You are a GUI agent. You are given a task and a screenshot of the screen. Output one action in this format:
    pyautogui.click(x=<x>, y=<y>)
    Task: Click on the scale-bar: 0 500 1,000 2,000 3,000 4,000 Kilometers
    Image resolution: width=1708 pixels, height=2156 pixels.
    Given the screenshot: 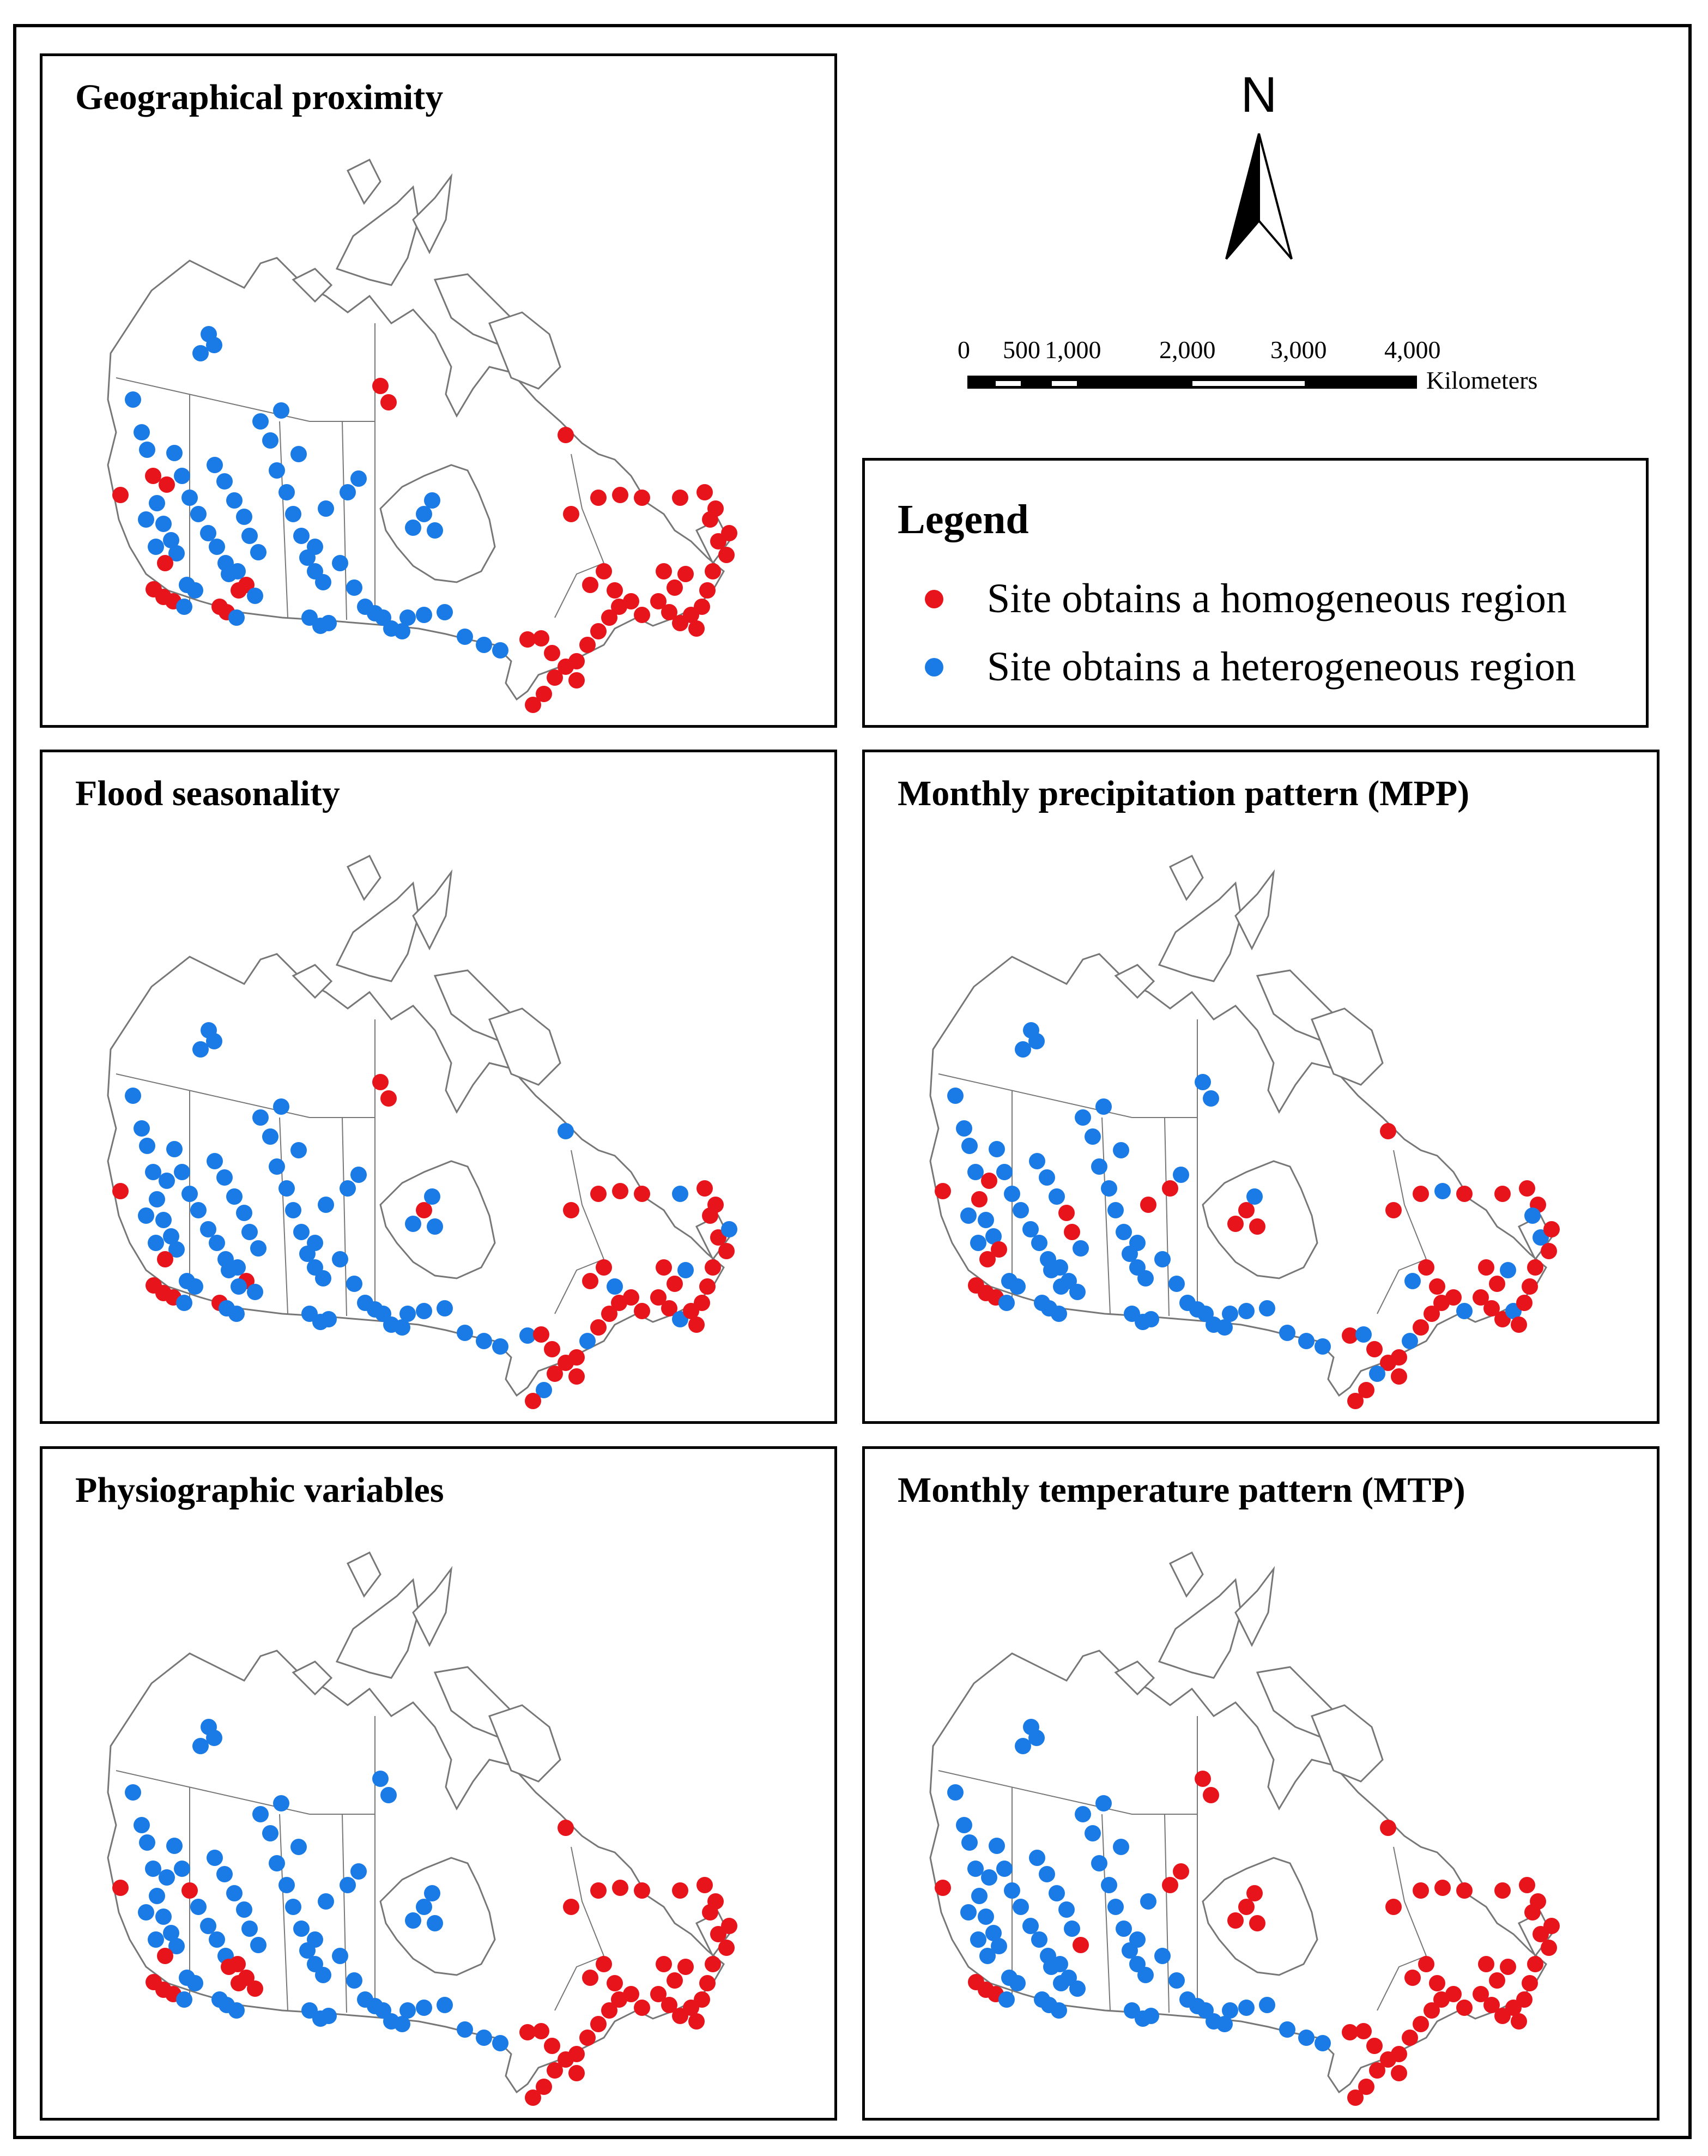 What is the action you would take?
    pyautogui.click(x=1268, y=368)
    